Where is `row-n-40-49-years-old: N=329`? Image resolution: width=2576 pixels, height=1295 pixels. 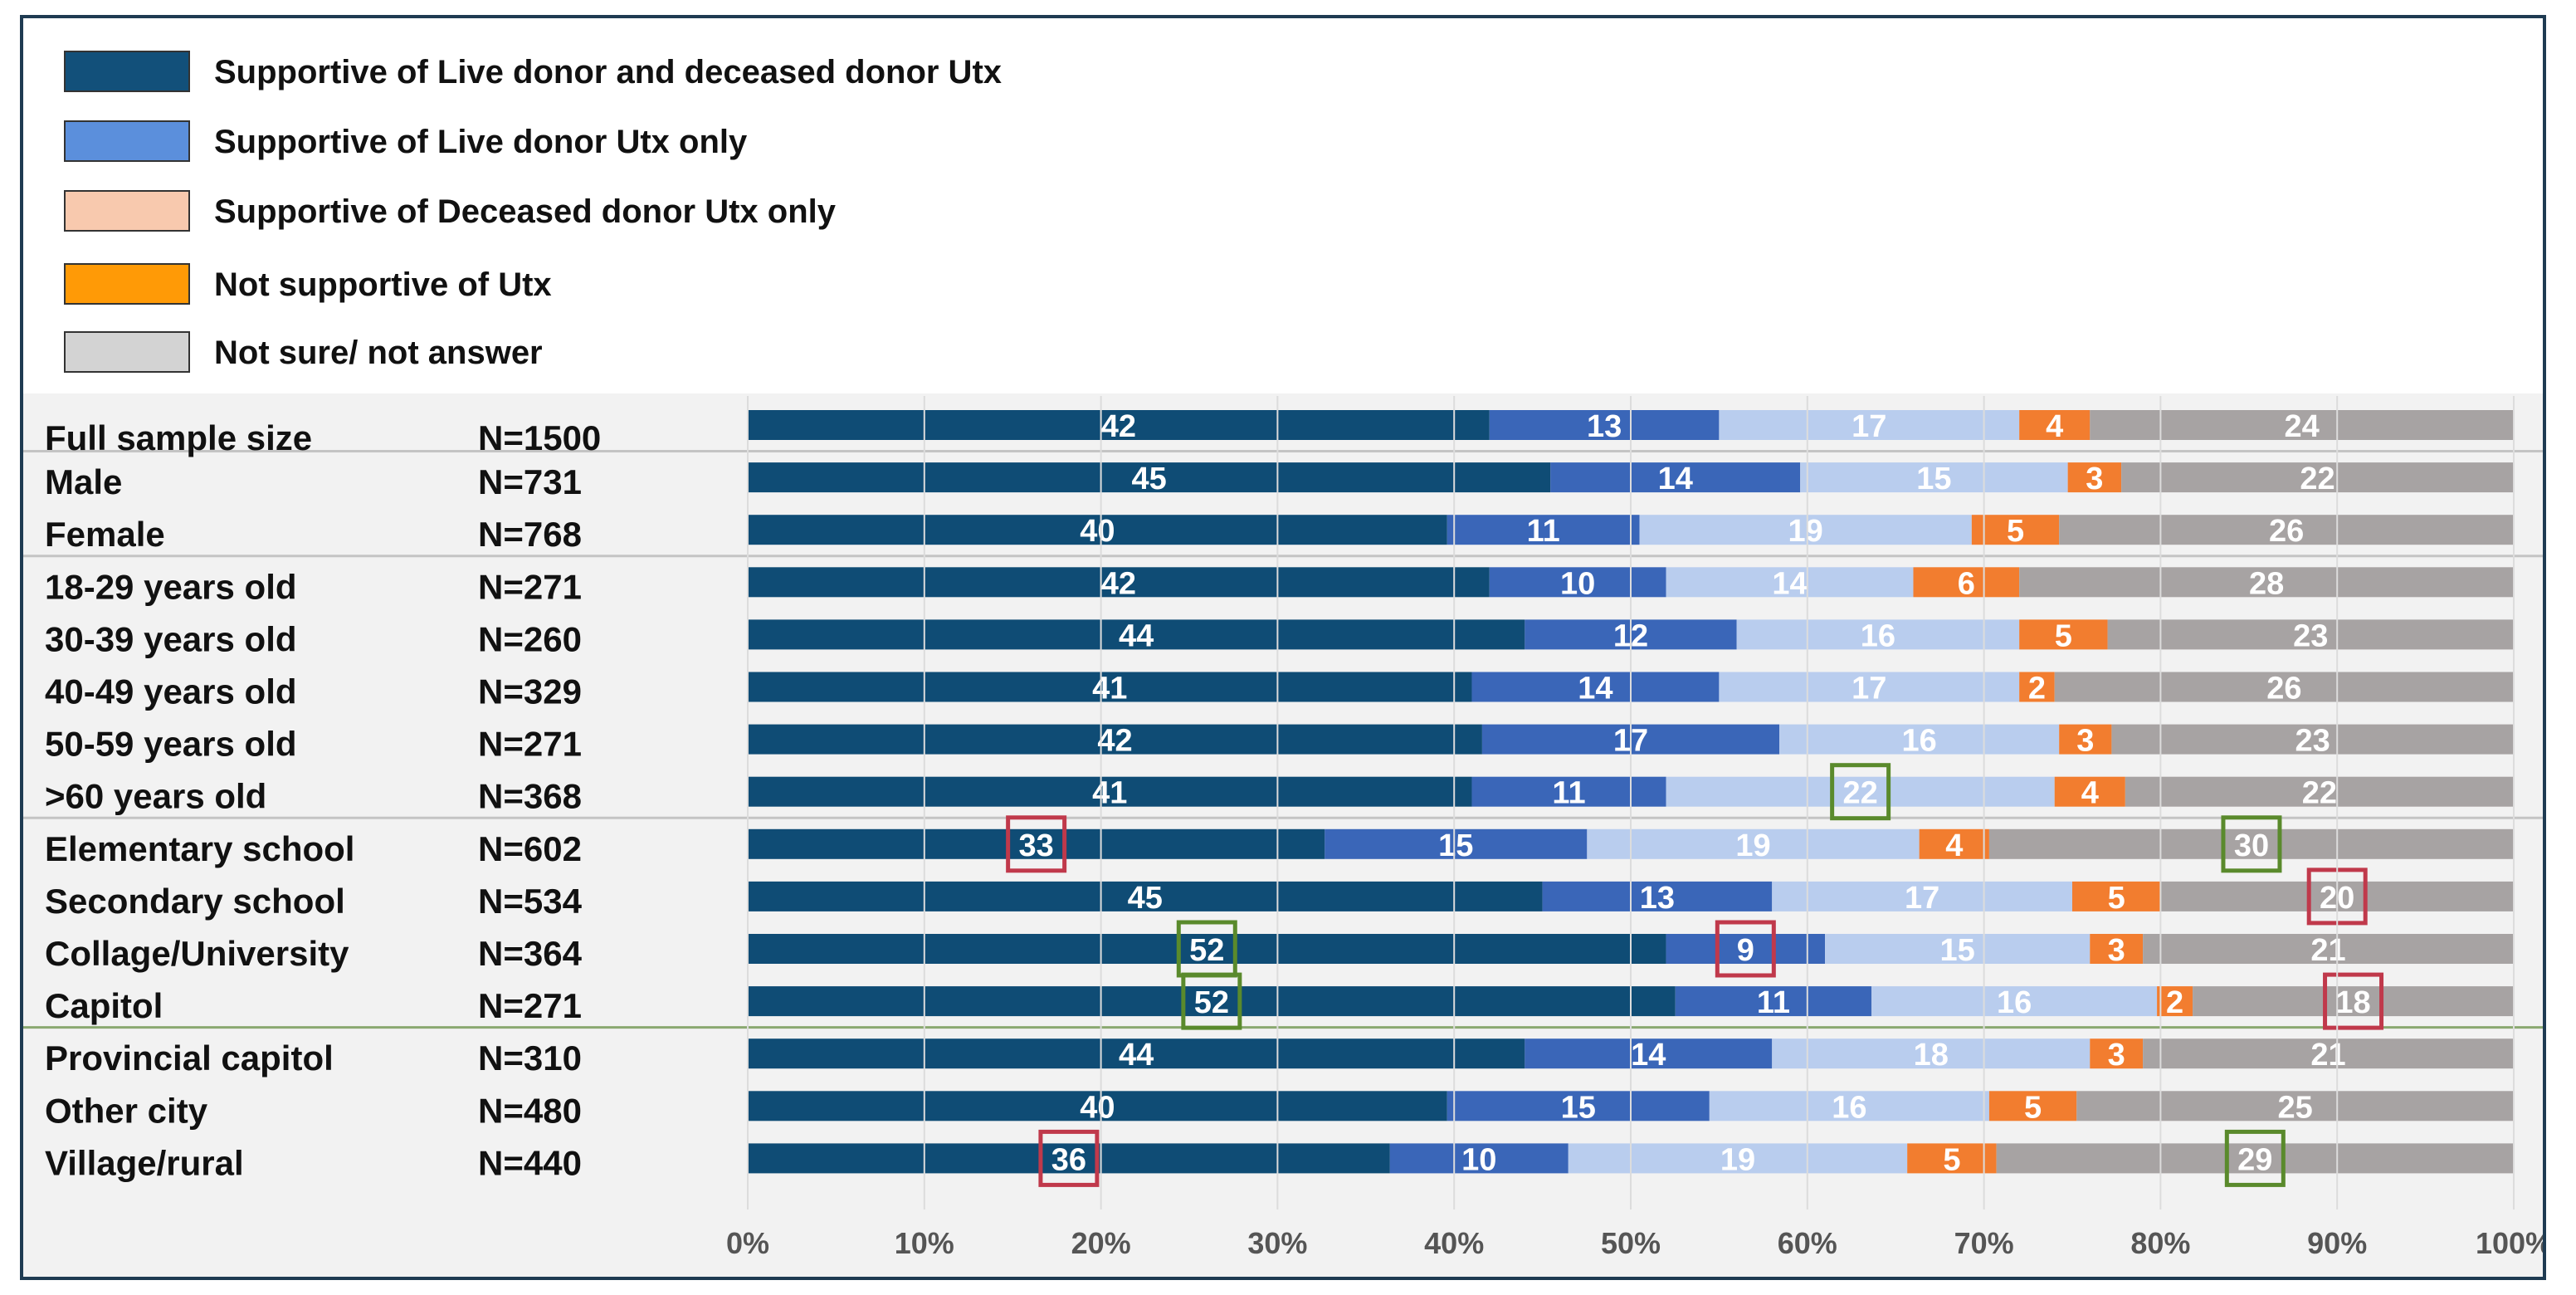 row-n-40-49-years-old: N=329 is located at coordinates (530, 692).